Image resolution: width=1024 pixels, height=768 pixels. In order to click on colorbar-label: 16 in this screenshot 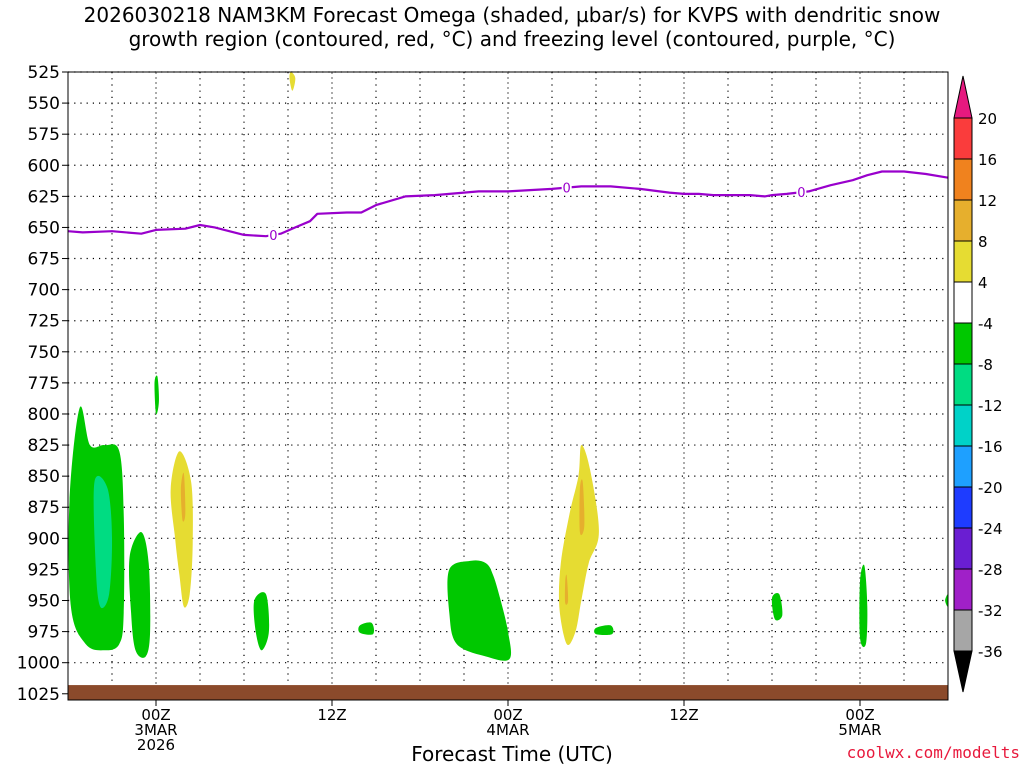, I will do `click(987, 160)`.